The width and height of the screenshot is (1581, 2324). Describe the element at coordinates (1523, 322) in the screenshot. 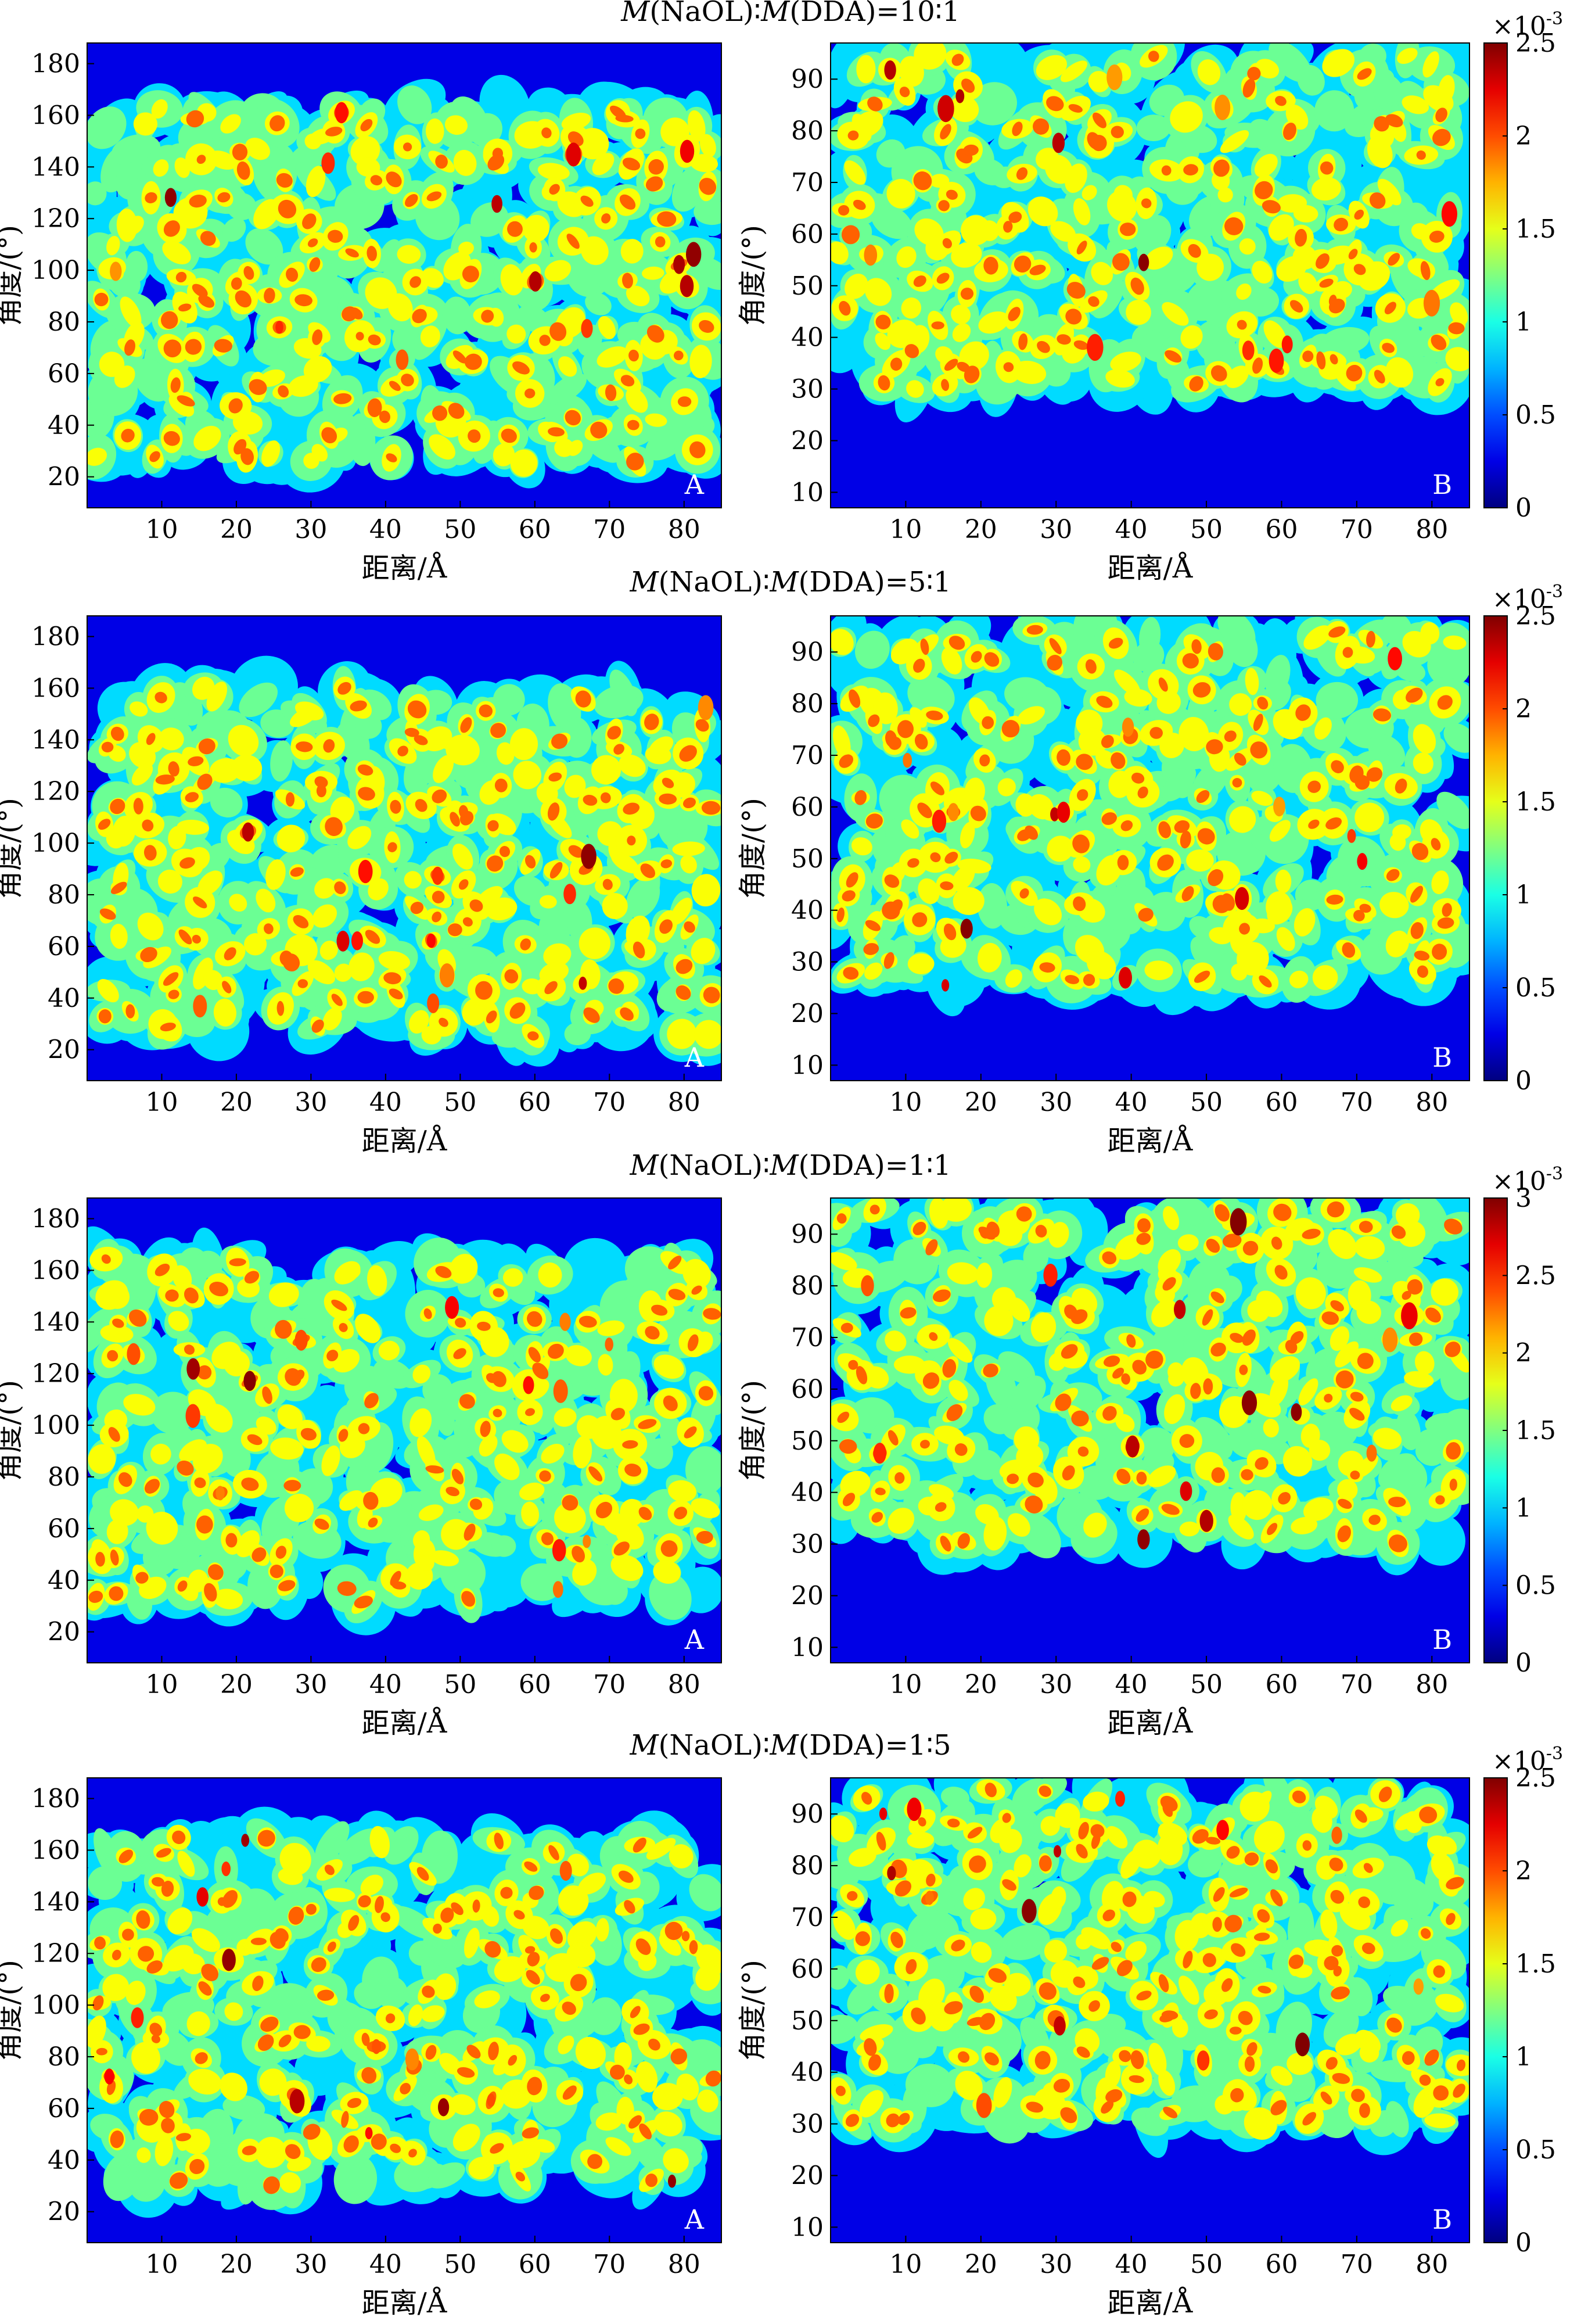

I see `colorbar-tick-label: 1` at that location.